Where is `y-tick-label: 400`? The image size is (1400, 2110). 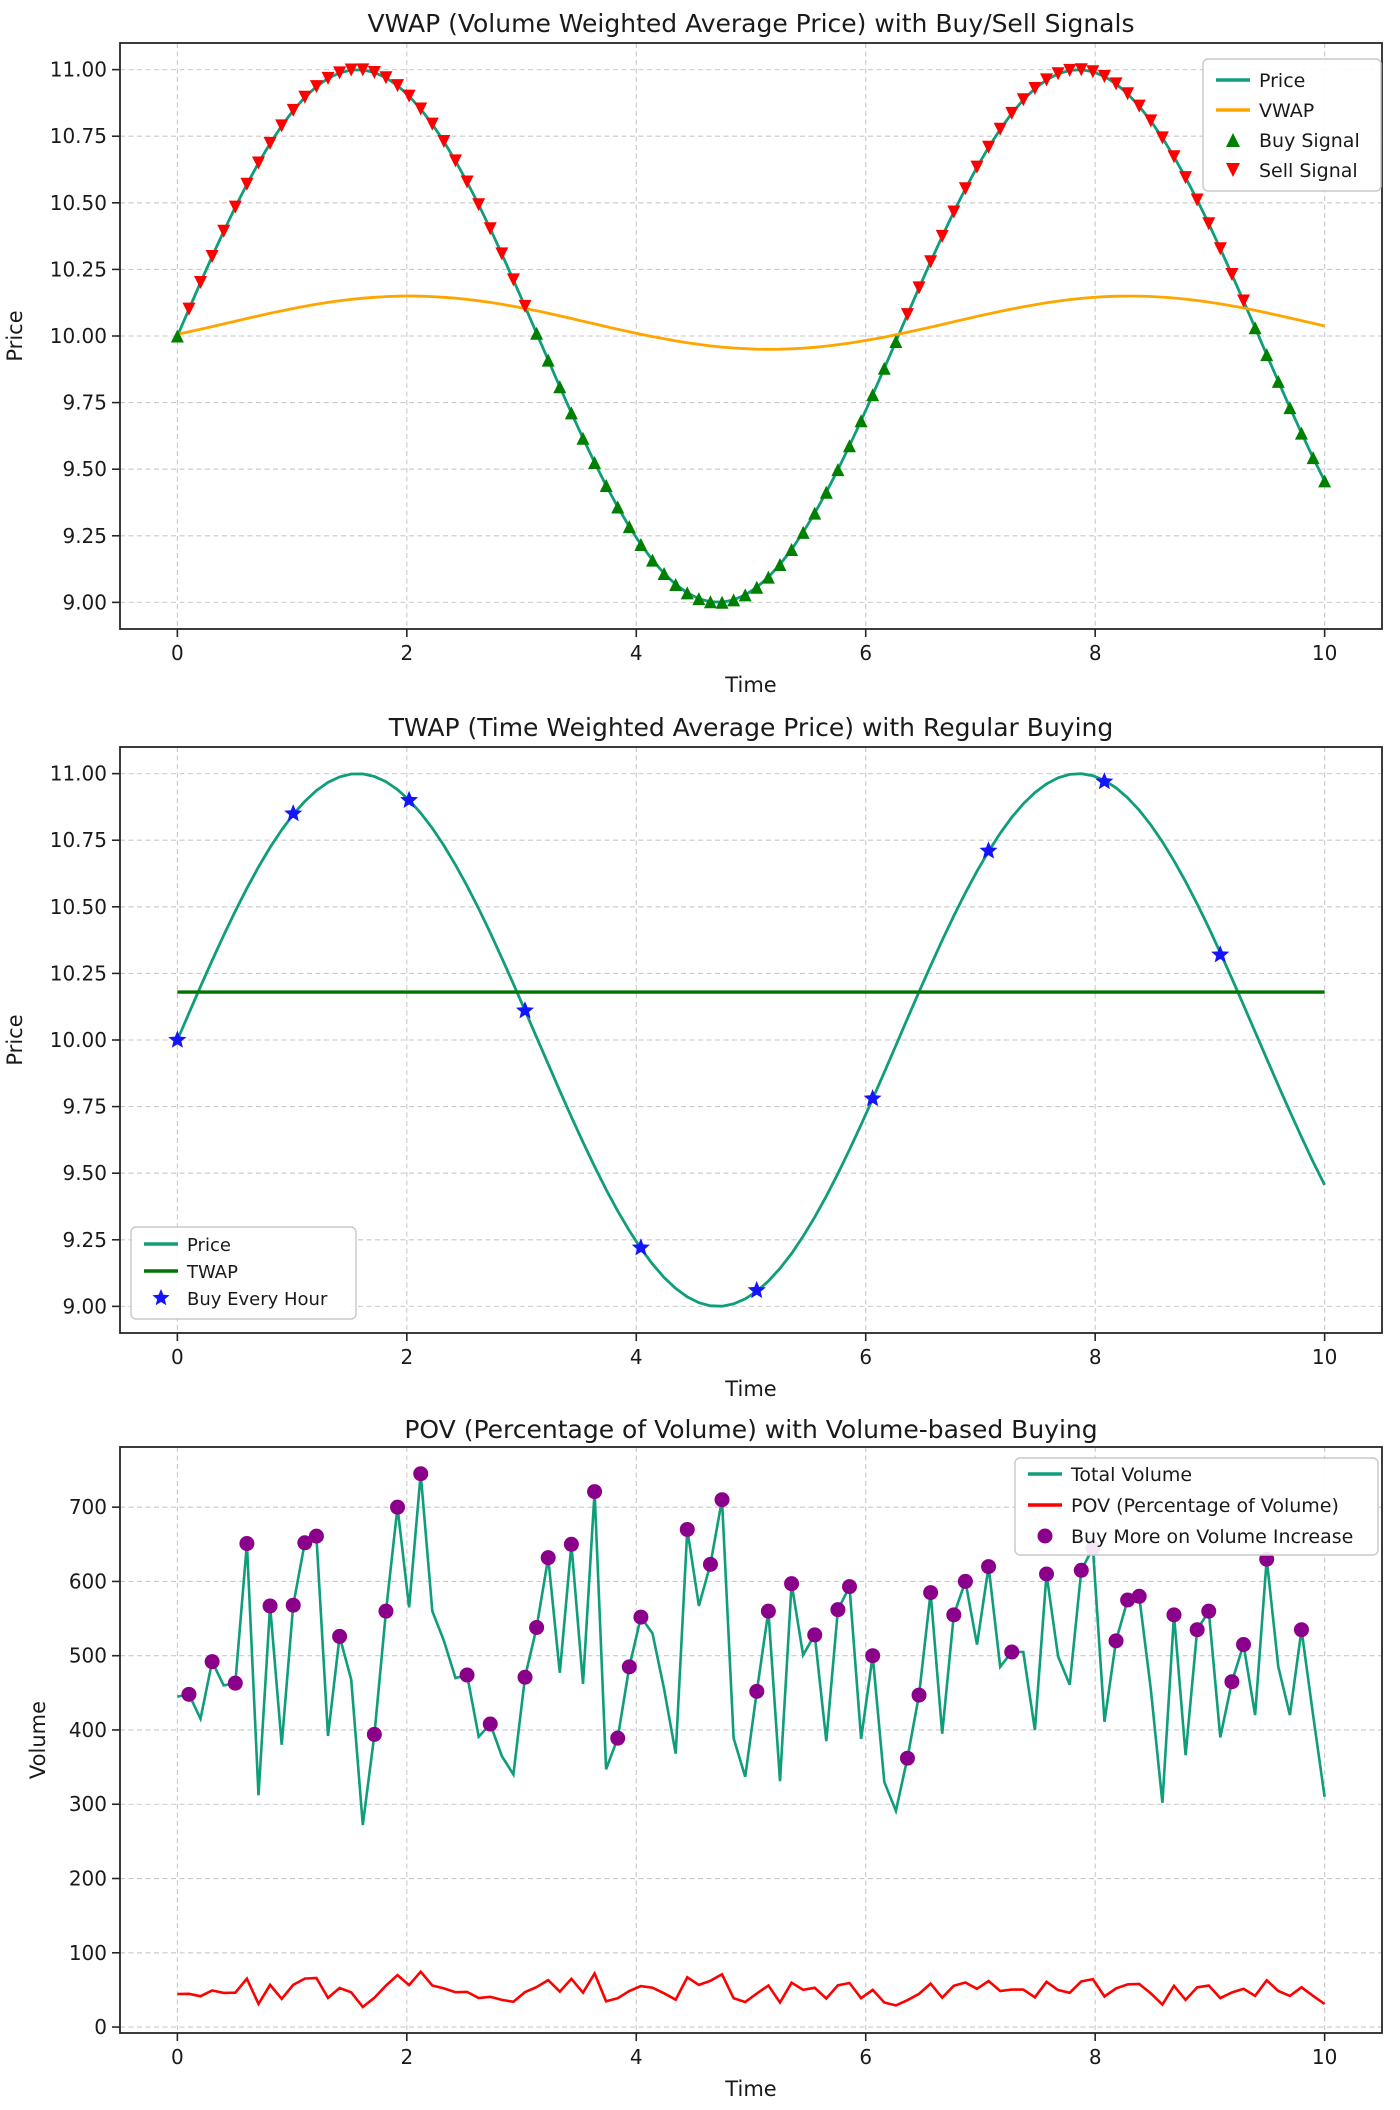 y-tick-label: 400 is located at coordinates (88, 1730).